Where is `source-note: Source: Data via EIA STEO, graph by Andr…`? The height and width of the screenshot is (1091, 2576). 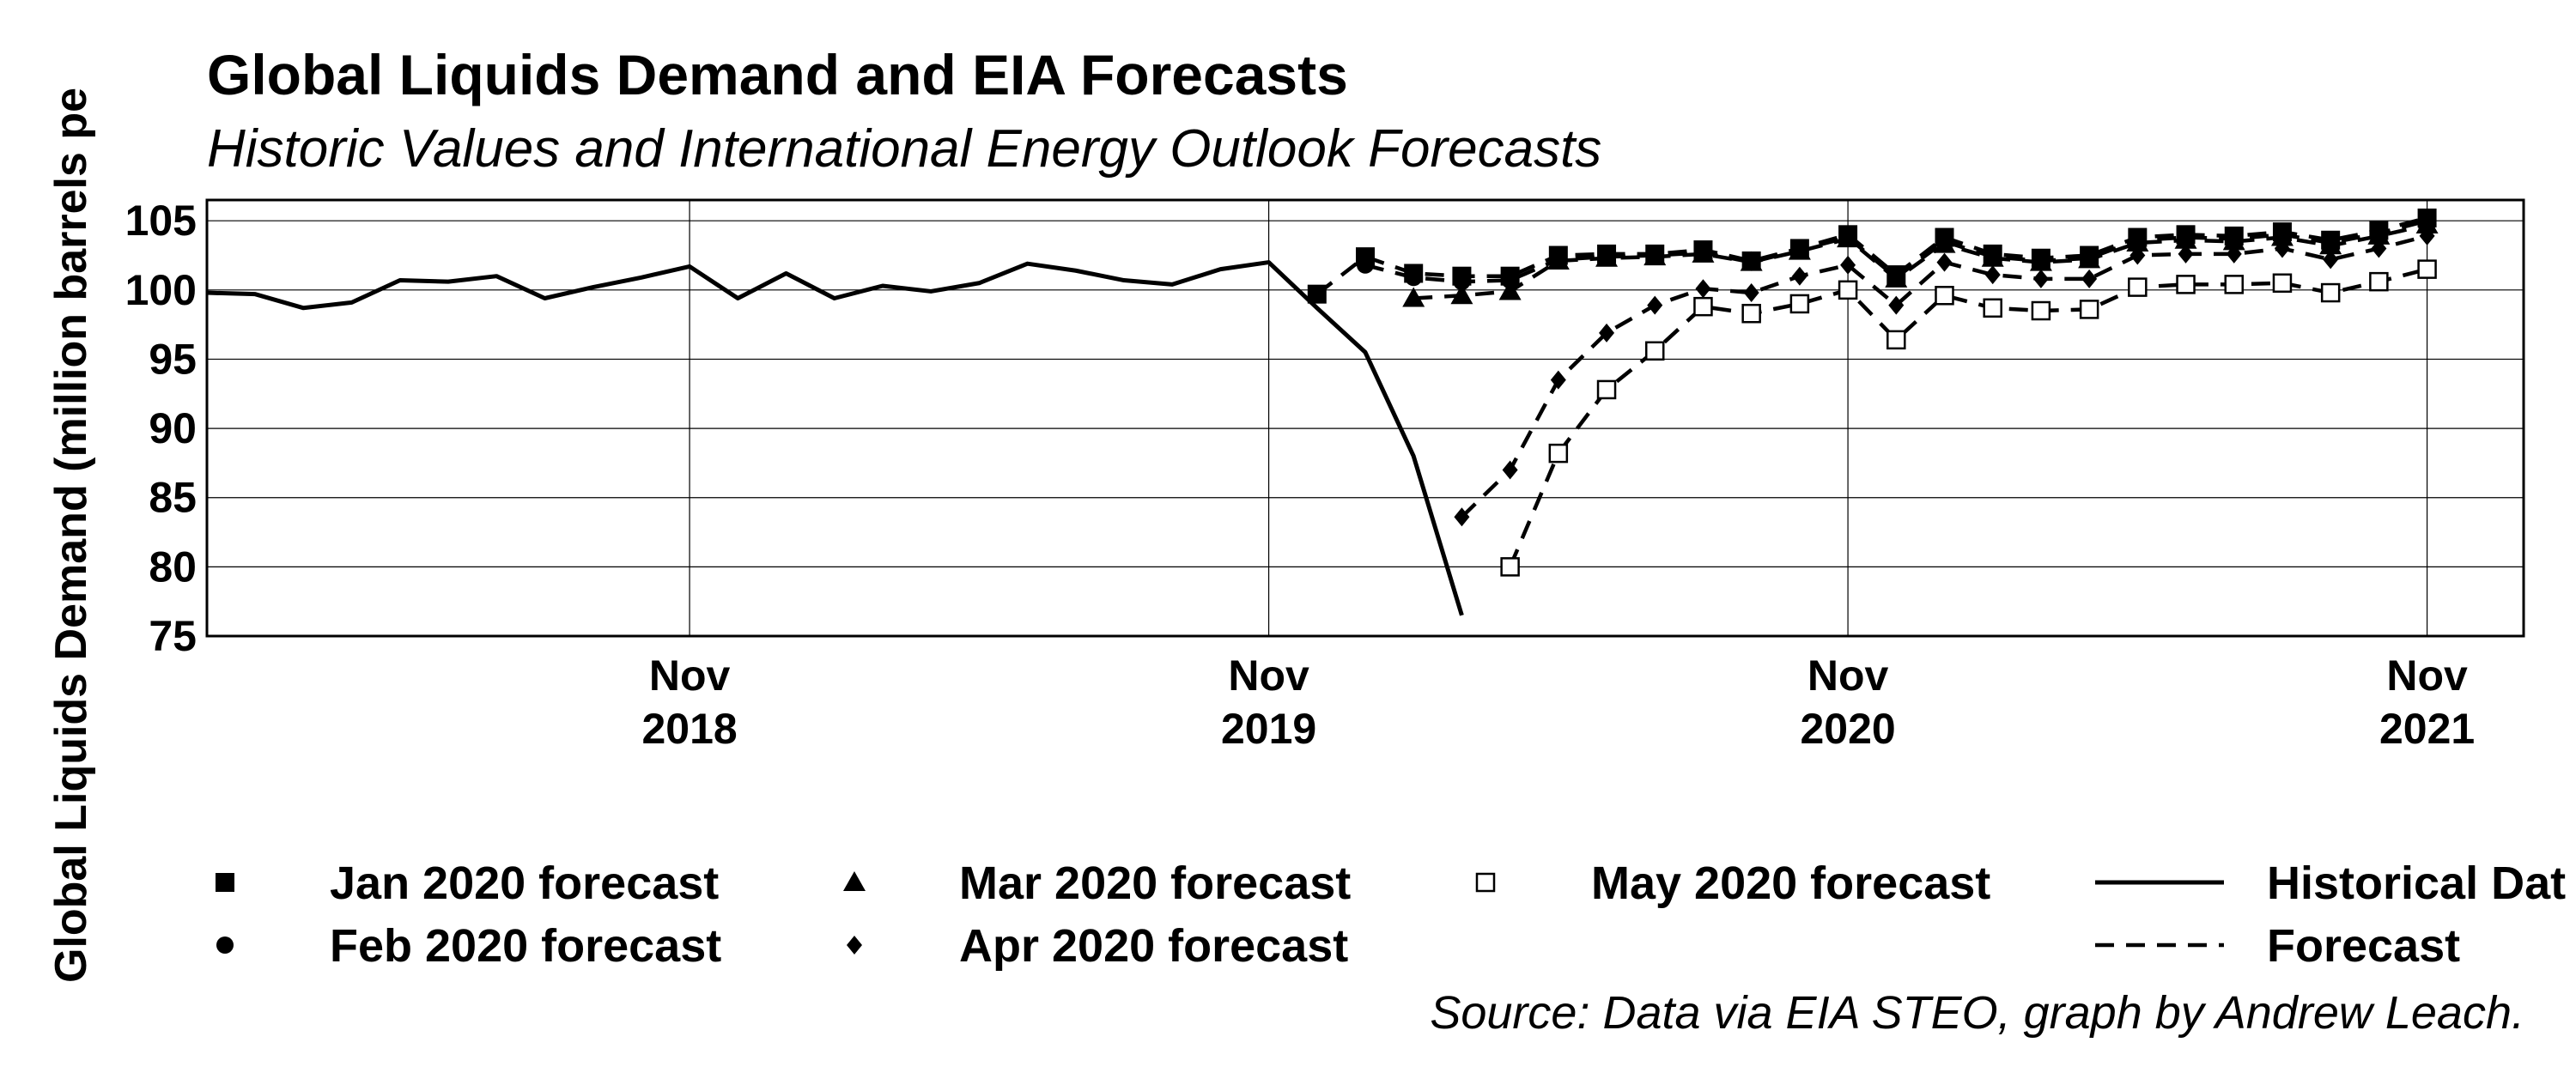
source-note: Source: Data via EIA STEO, graph by Andr… is located at coordinates (1977, 1013).